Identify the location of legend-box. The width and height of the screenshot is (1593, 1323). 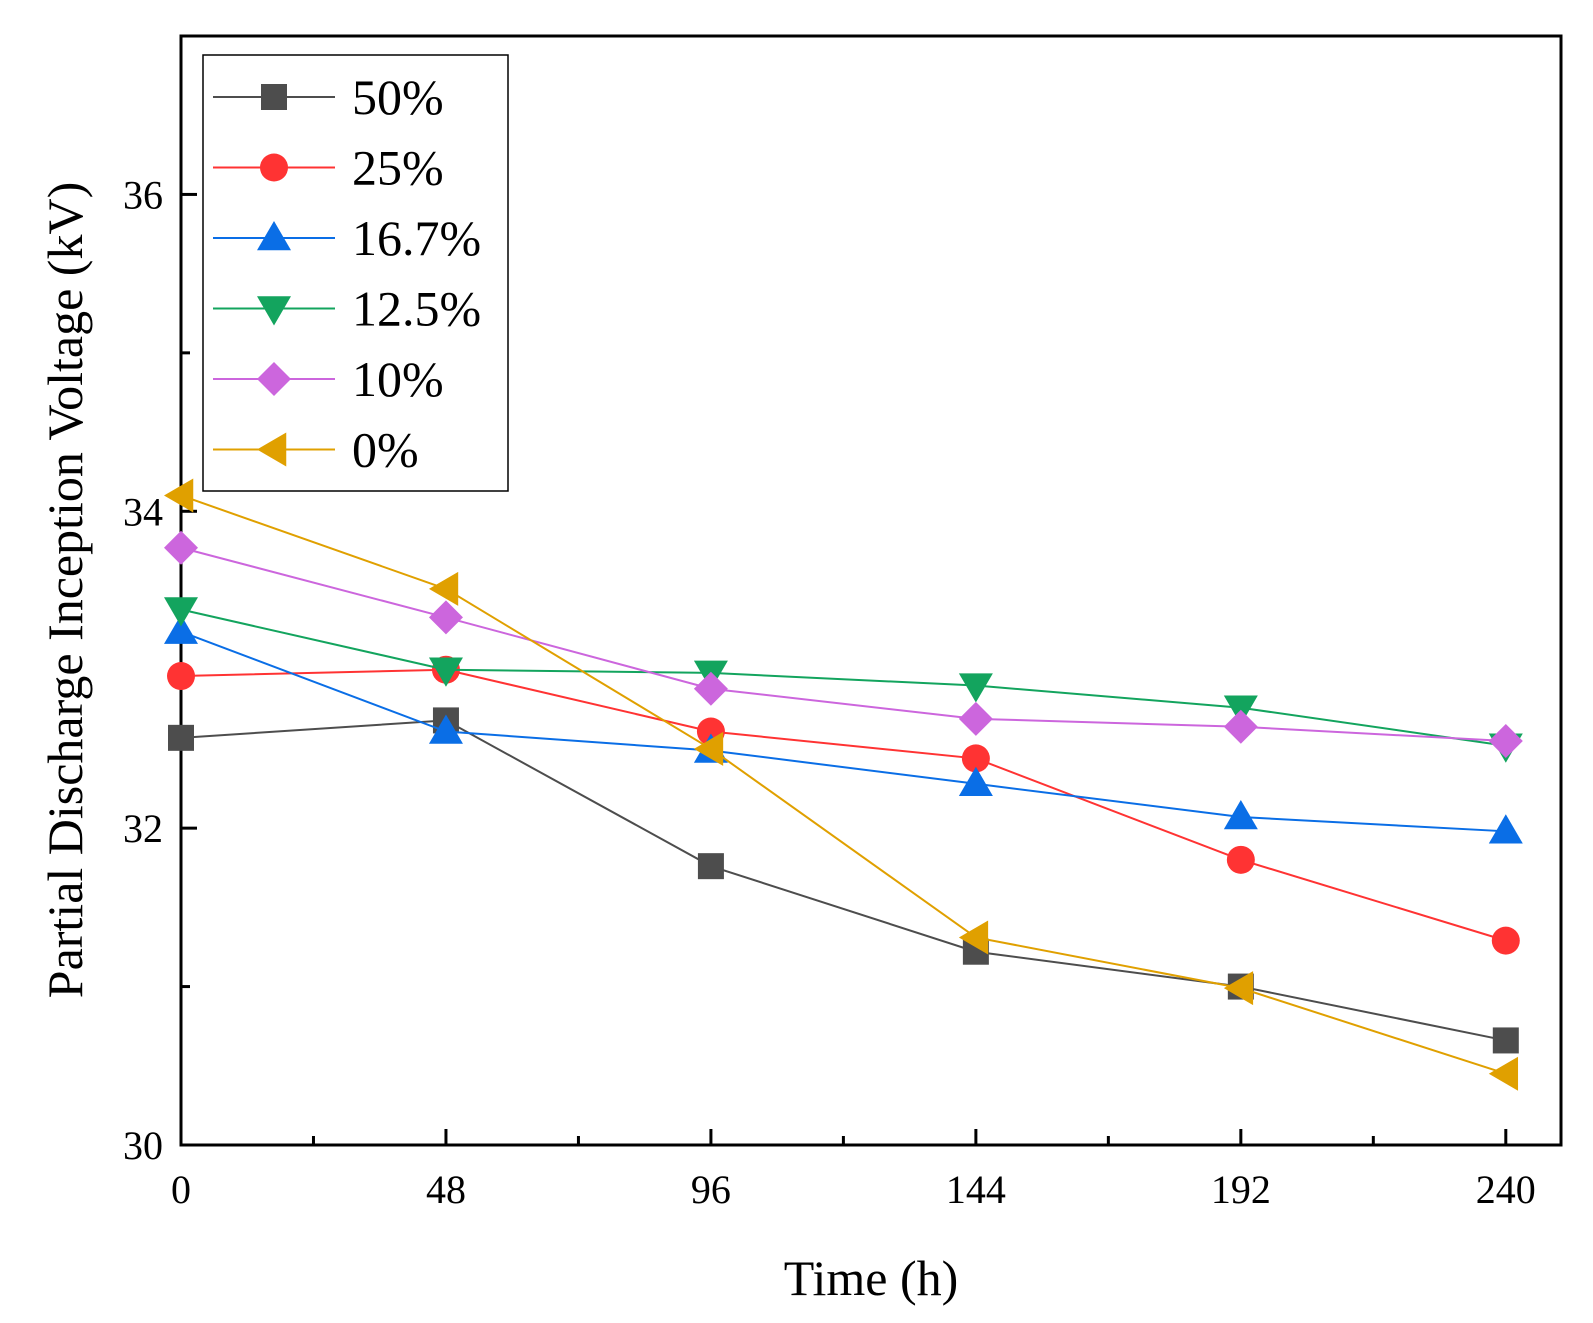
(355, 273).